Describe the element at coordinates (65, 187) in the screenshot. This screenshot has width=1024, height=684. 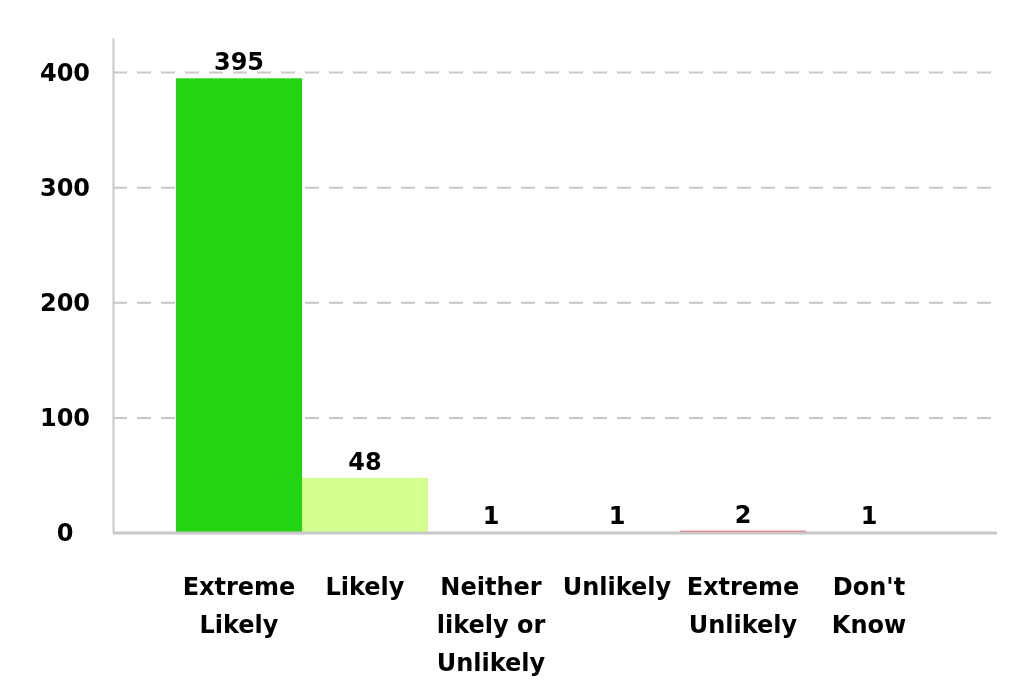
I see `y-tick-label: 300` at that location.